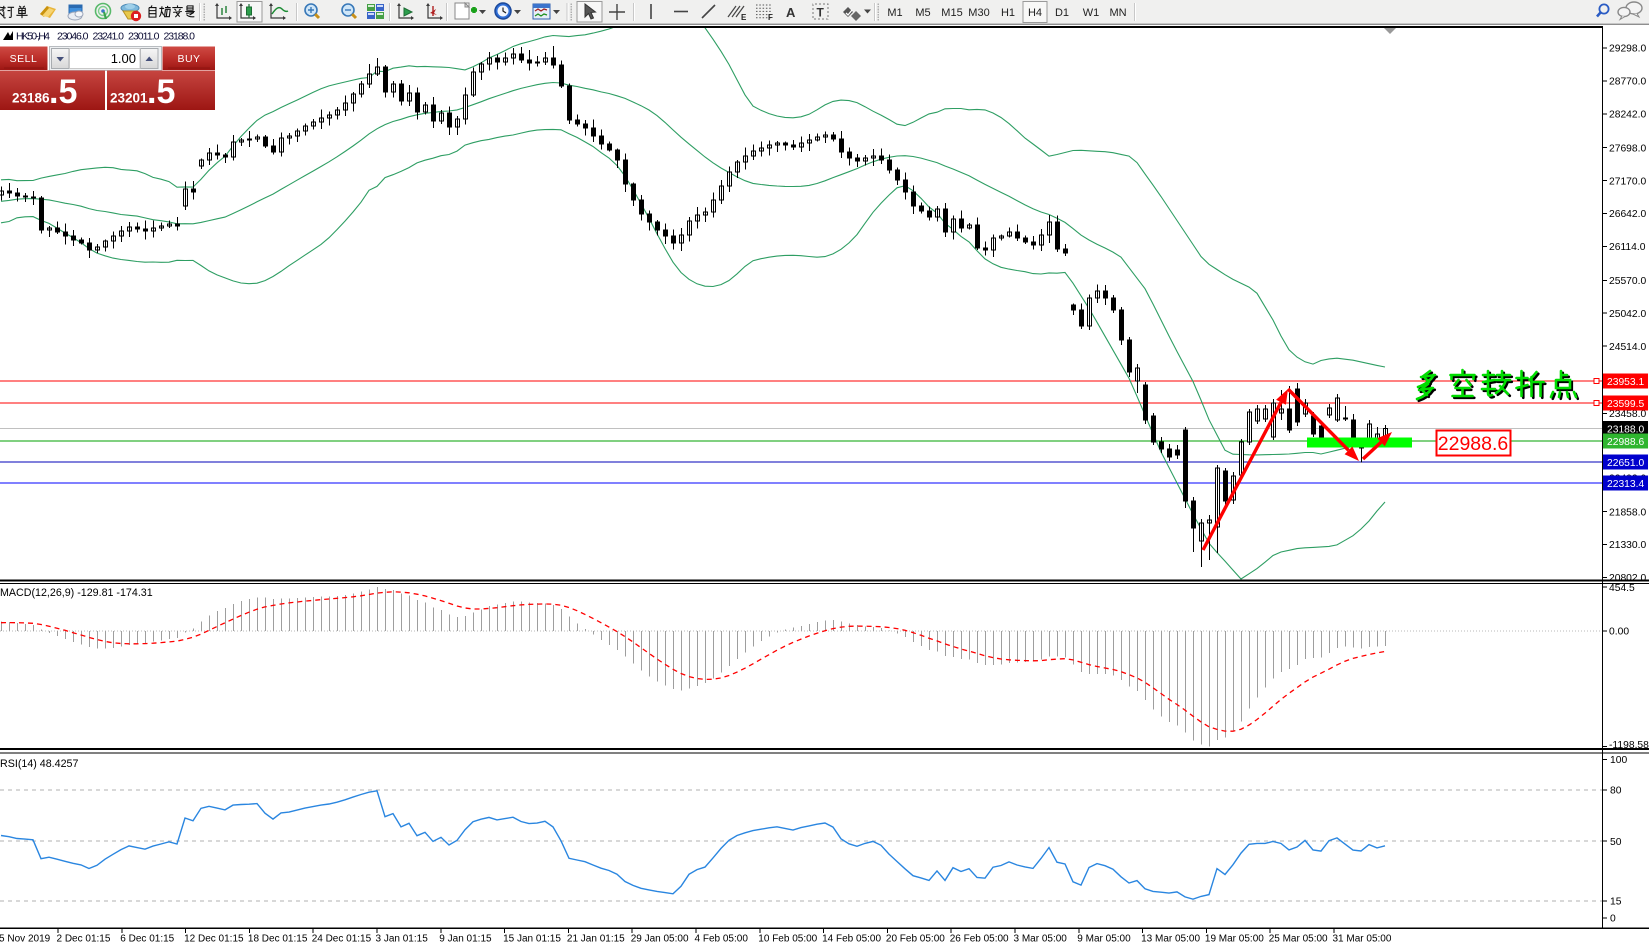 Image resolution: width=1649 pixels, height=948 pixels. What do you see at coordinates (1629, 745) in the screenshot?
I see `svg-text: -1198.58` at bounding box center [1629, 745].